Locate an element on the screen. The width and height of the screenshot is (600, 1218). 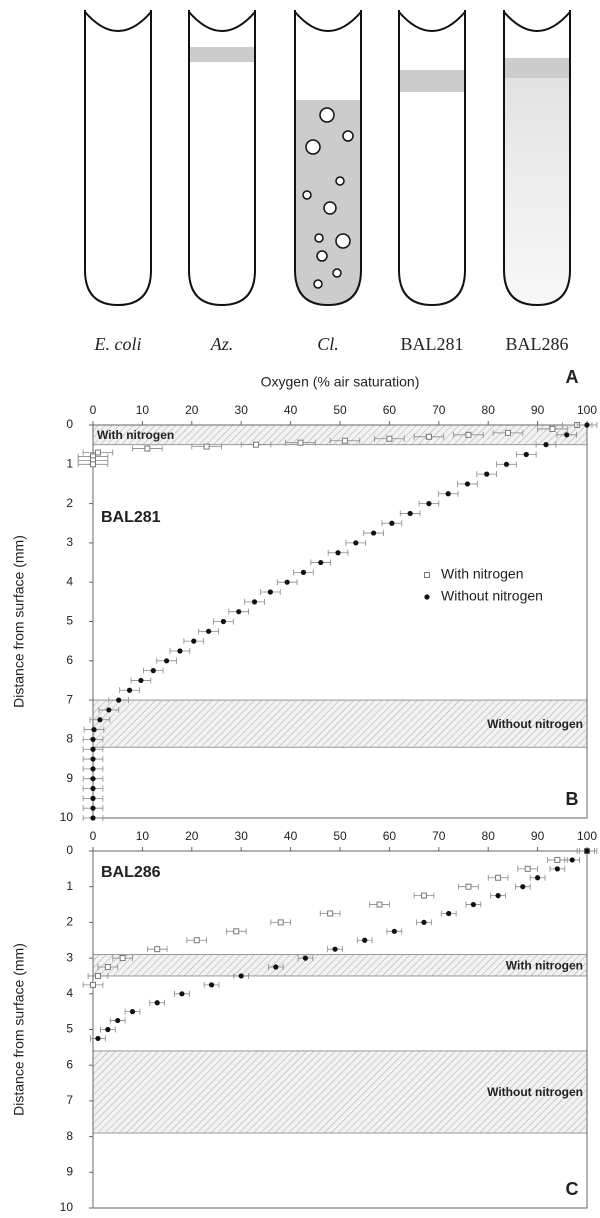
panel-label: C is located at coordinates (572, 1189).